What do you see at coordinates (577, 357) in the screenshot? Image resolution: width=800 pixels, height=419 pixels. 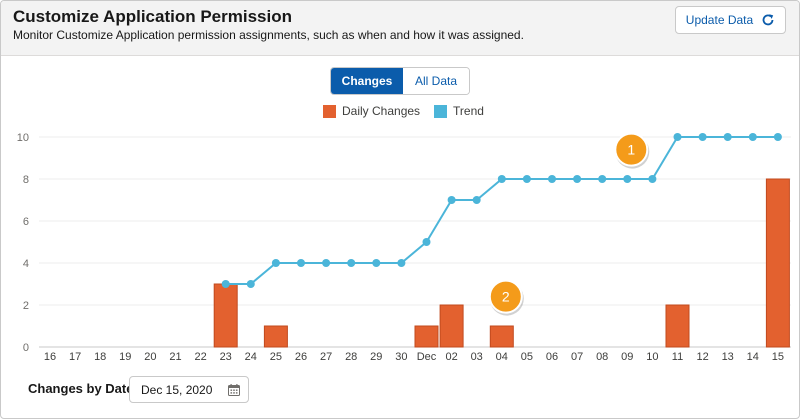 I see `x-tick-label: 07` at bounding box center [577, 357].